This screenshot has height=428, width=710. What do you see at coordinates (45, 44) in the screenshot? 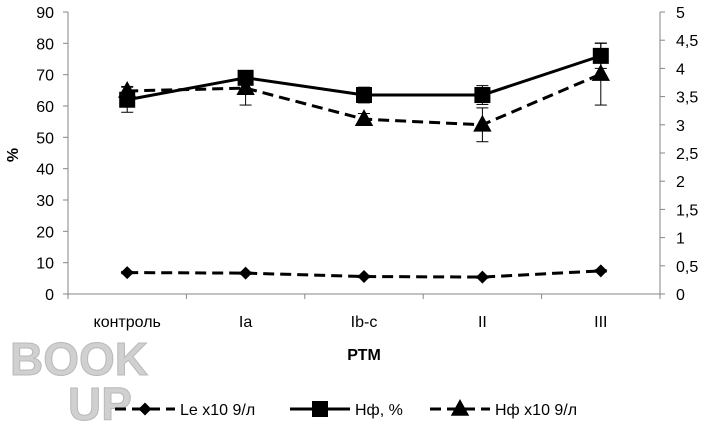
I see `y-tick-label: 80` at bounding box center [45, 44].